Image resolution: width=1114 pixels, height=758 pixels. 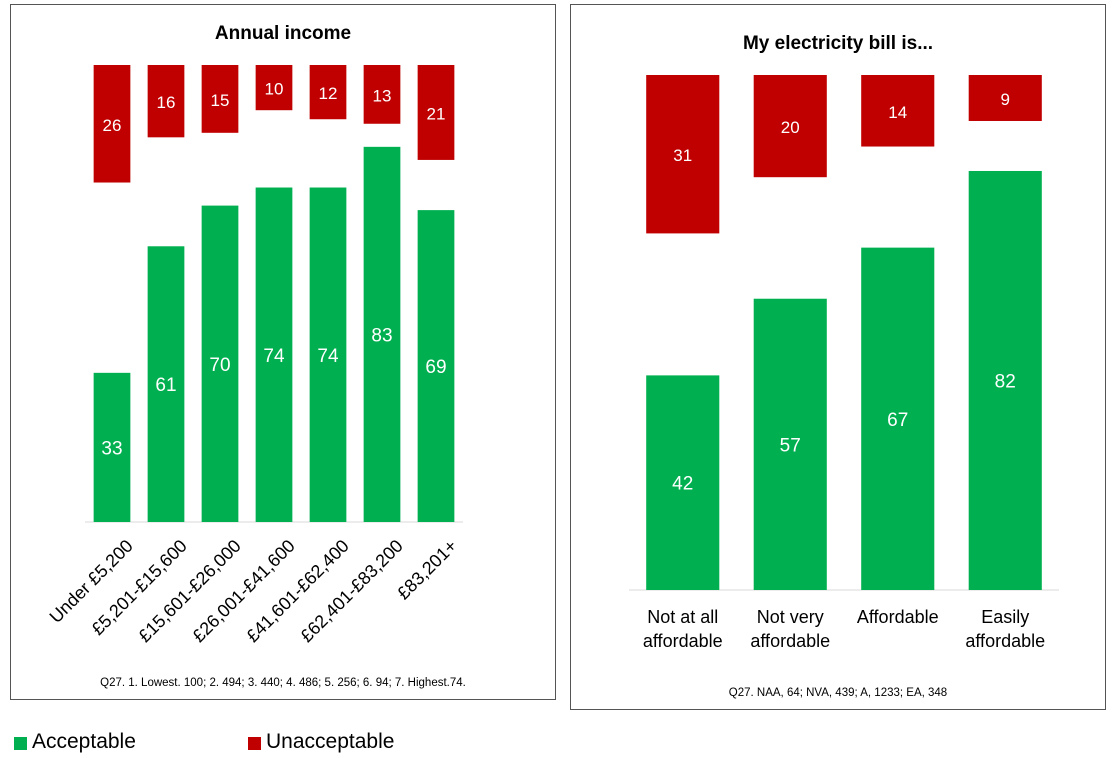 What do you see at coordinates (330, 741) in the screenshot?
I see `legend-label-unacceptable: Unacceptable` at bounding box center [330, 741].